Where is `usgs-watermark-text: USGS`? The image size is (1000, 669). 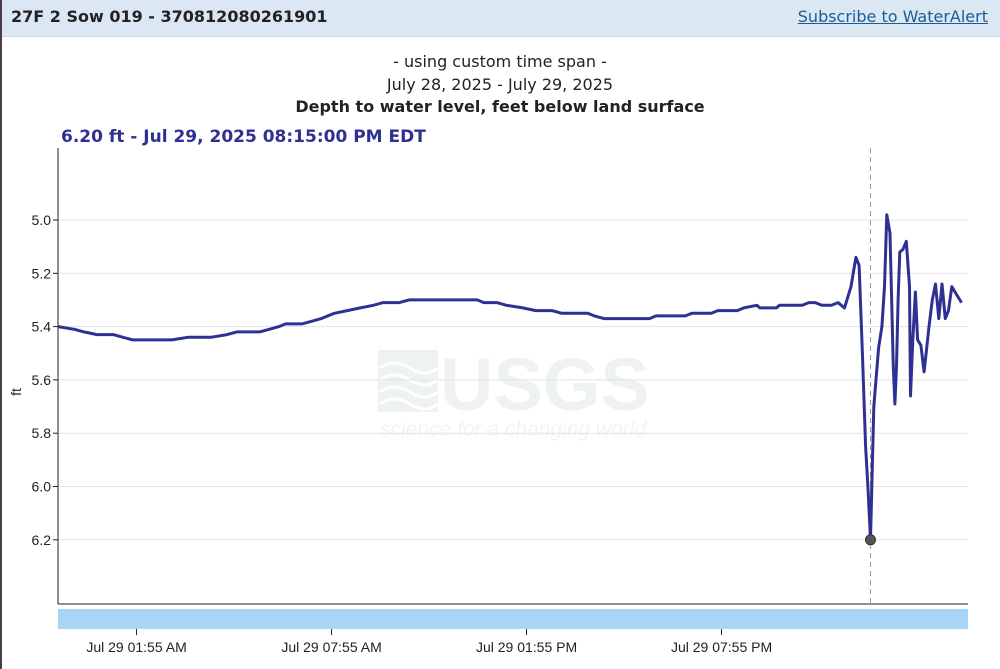
usgs-watermark-text: USGS is located at coordinates (545, 384).